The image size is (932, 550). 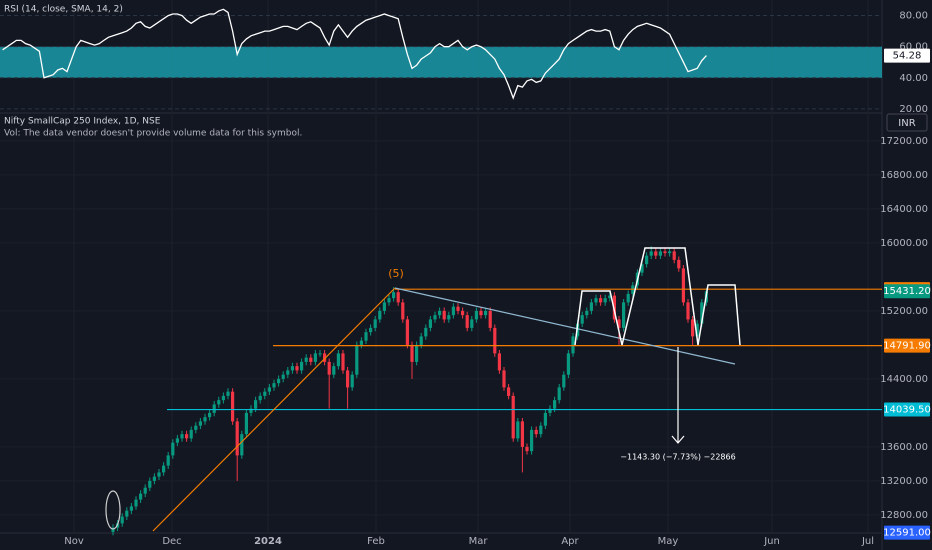 I want to click on price-box-label: 14791.90, so click(x=907, y=346).